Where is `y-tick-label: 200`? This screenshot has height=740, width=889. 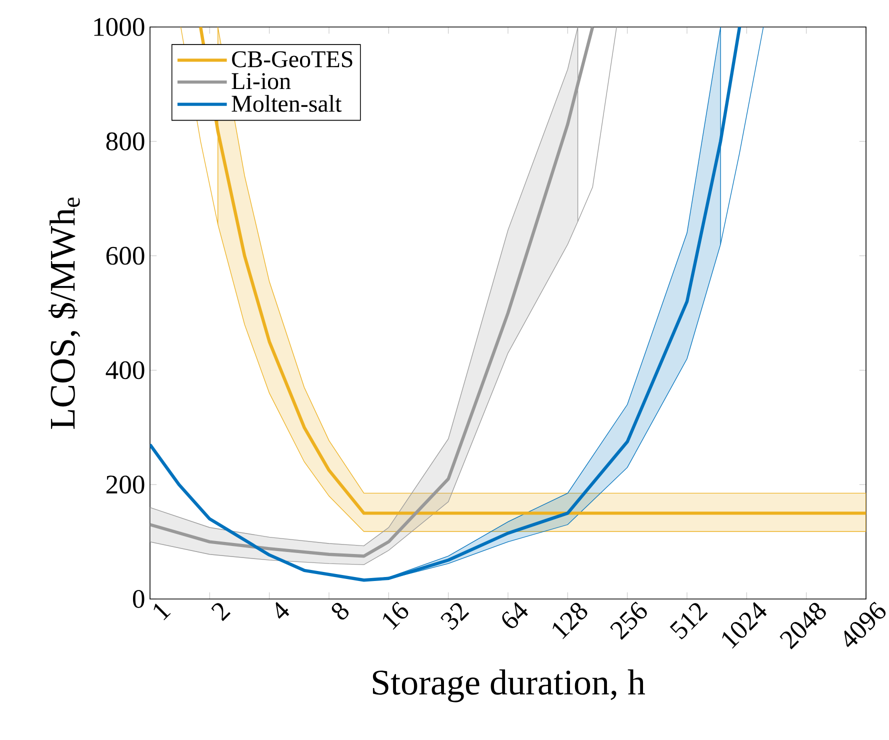 y-tick-label: 200 is located at coordinates (125, 485).